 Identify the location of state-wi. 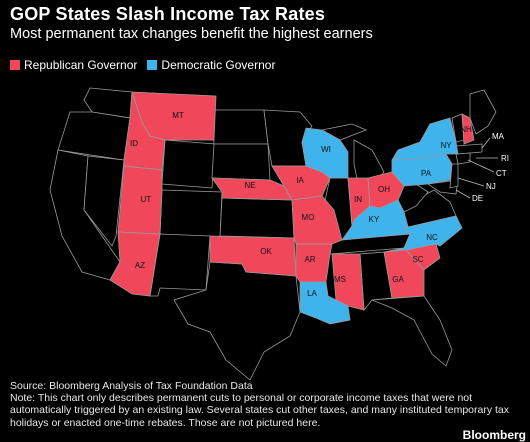
(325, 153).